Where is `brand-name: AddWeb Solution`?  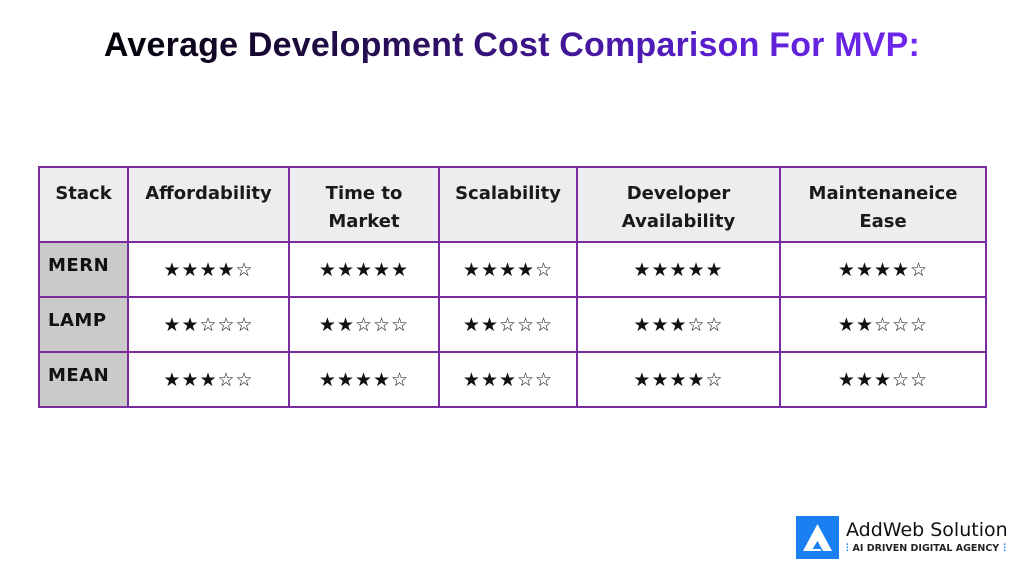
brand-name: AddWeb Solution is located at coordinates (927, 529).